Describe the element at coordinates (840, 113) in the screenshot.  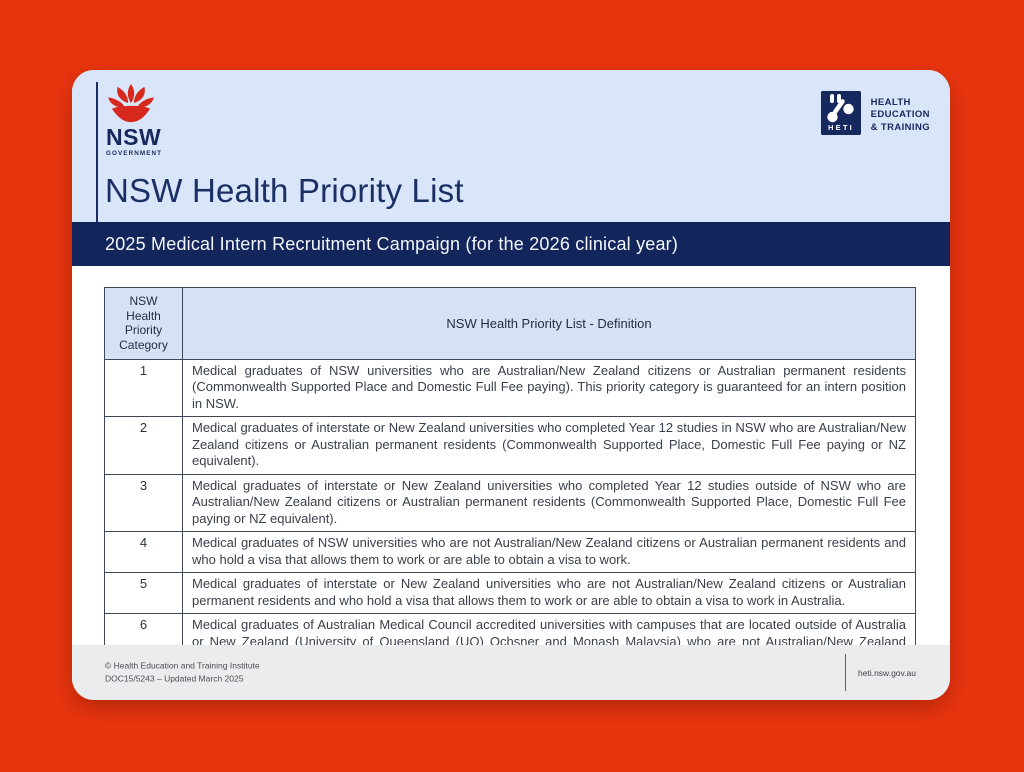
I see `heti-logo-icon: HETI` at that location.